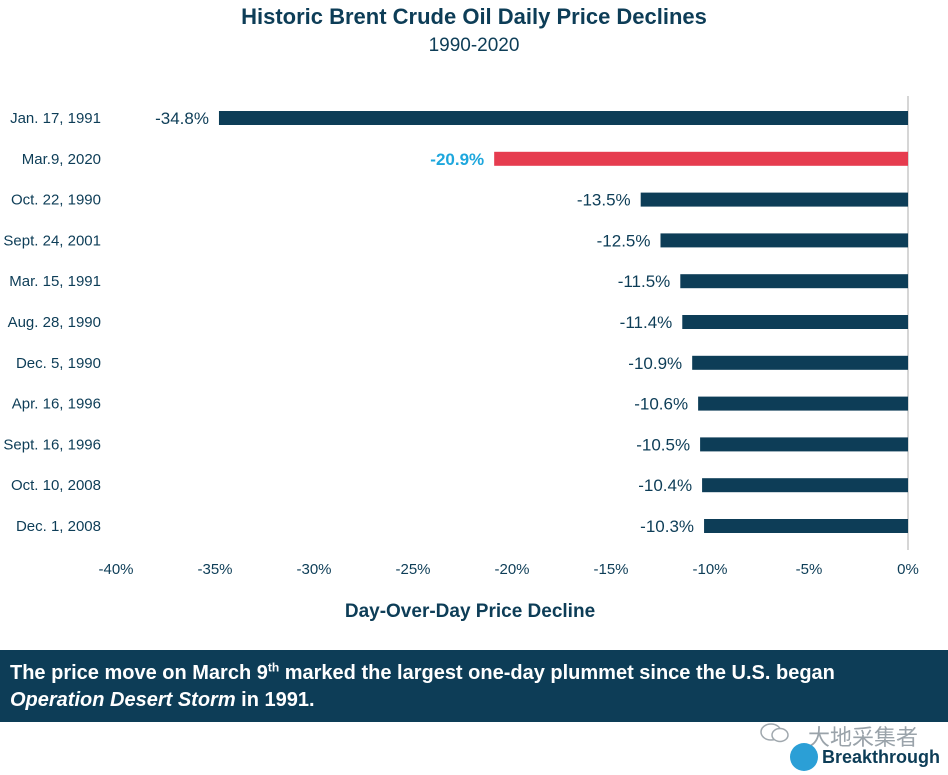  I want to click on watermark-text: 大地采集者, so click(862, 738).